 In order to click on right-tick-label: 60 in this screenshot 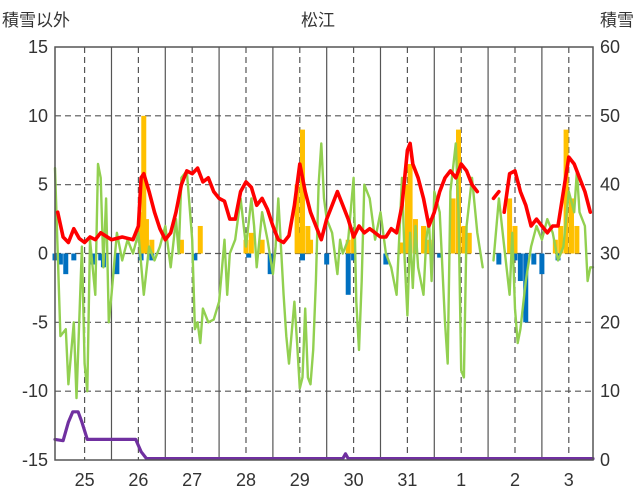, I will do `click(610, 47)`.